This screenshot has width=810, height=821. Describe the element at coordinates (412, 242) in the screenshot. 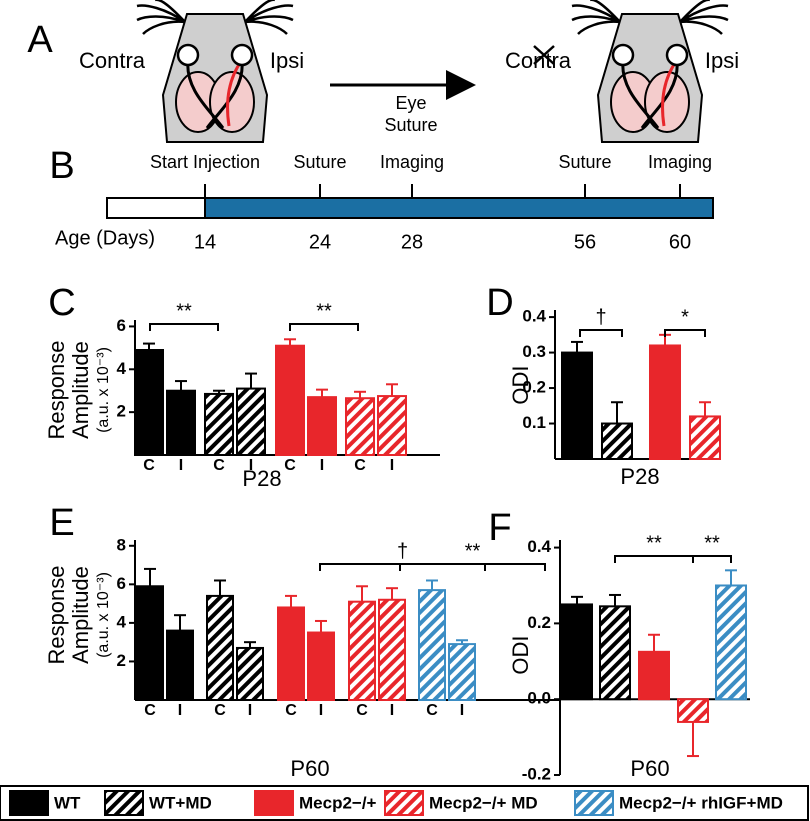

I see `age-label: 28` at that location.